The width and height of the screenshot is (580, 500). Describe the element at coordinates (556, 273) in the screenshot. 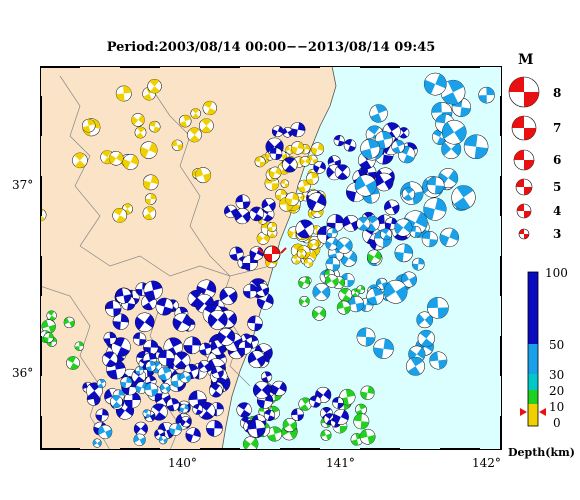

I see `depth-tick-100: 100` at that location.